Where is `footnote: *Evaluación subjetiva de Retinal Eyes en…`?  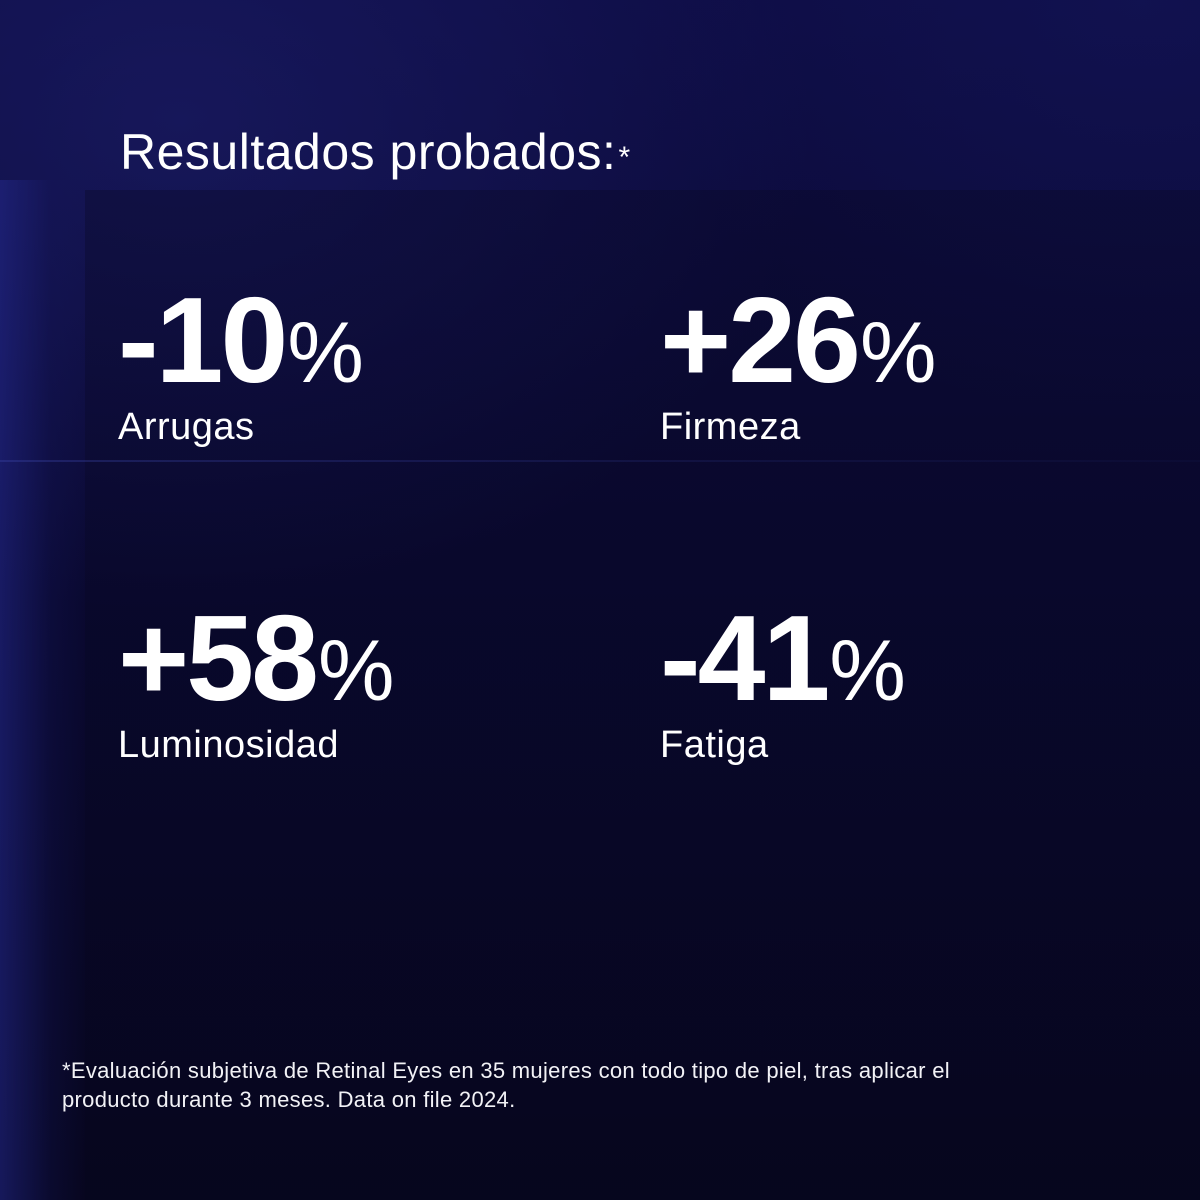 footnote: *Evaluación subjetiva de Retinal Eyes en… is located at coordinates (607, 1085).